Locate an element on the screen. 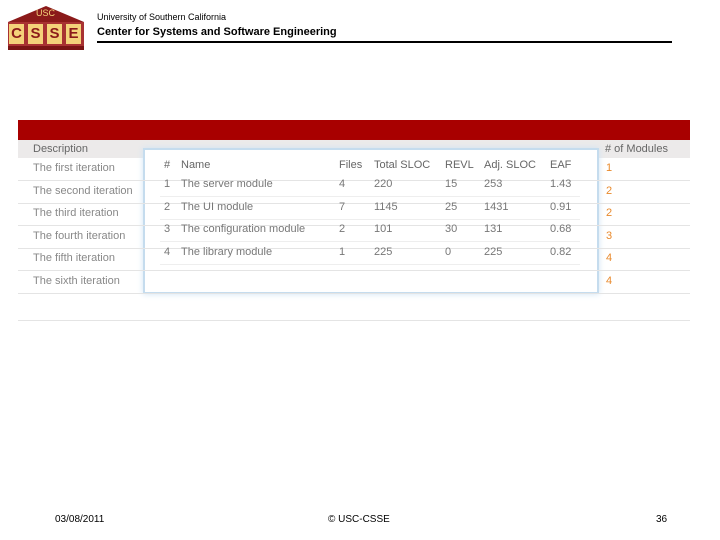  bg-description: The first iteration is located at coordinates (74, 168).